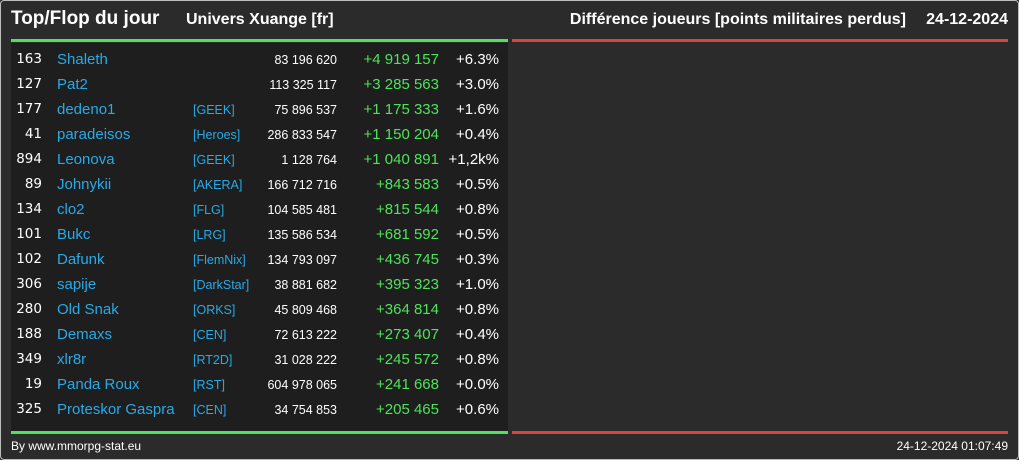 This screenshot has height=460, width=1019. Describe the element at coordinates (71, 209) in the screenshot. I see `player-name-link: clo2` at that location.